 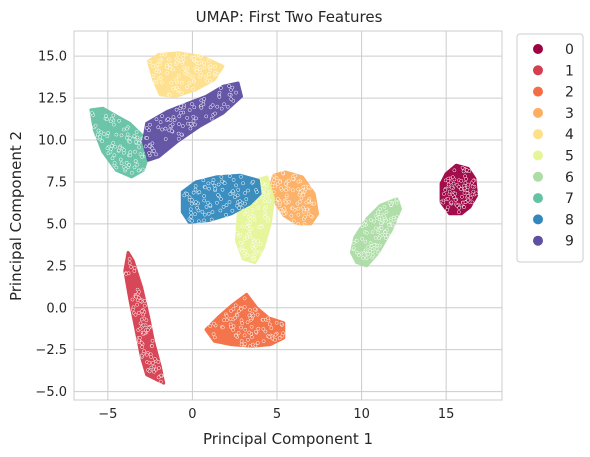 I want to click on legend-item-3: 3, so click(x=553, y=114).